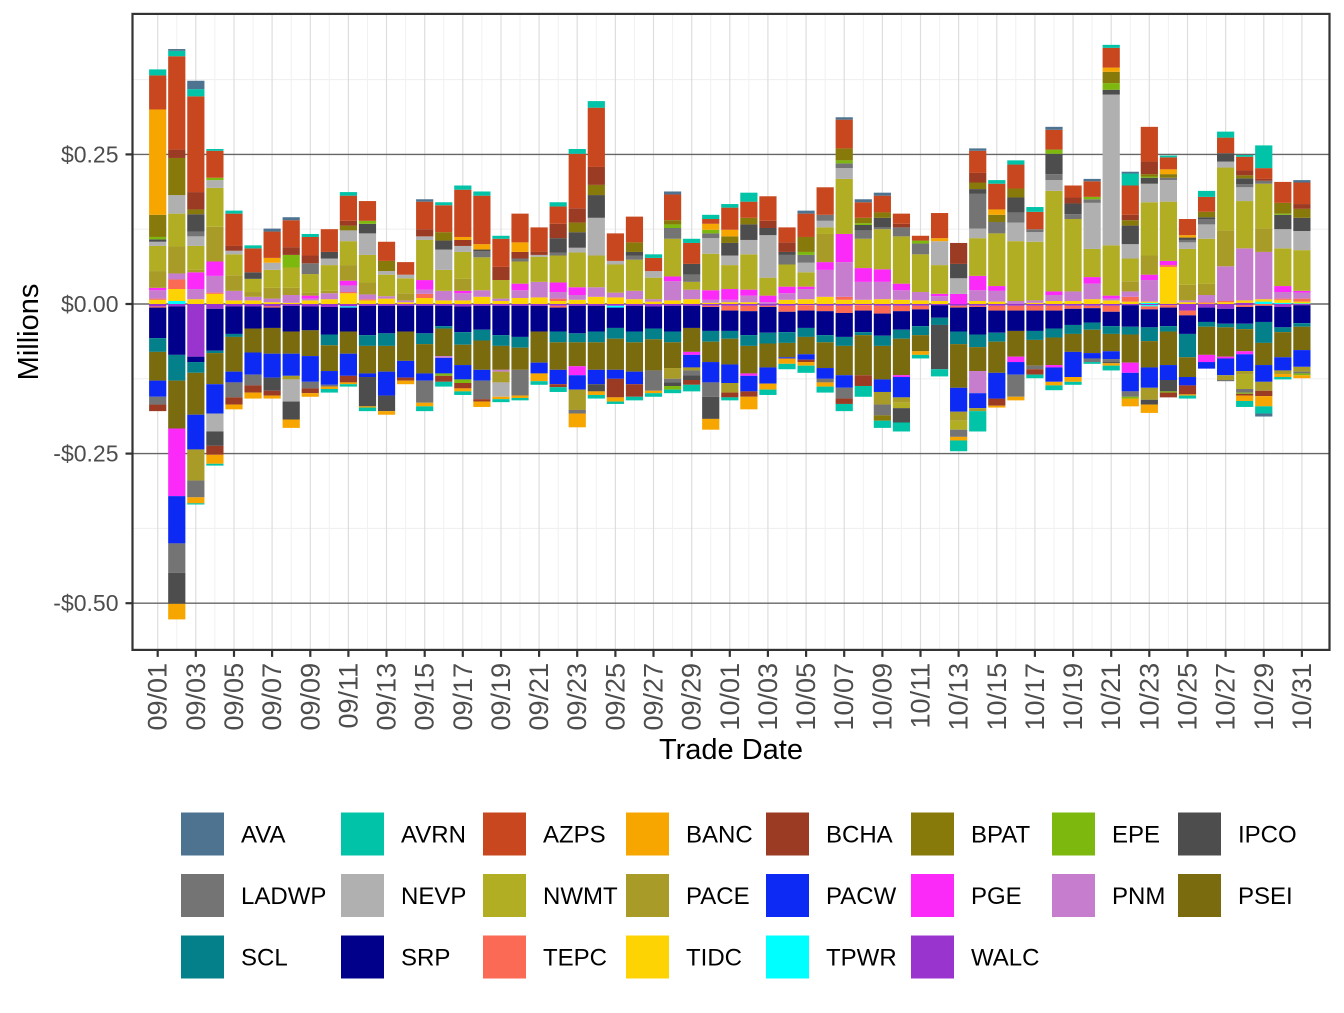 The height and width of the screenshot is (1013, 1344). What do you see at coordinates (433, 835) in the screenshot?
I see `svg-text: AVRN` at bounding box center [433, 835].